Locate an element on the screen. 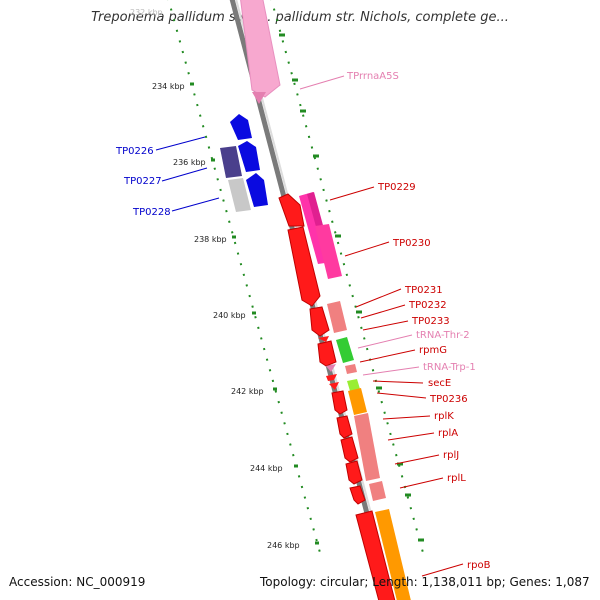  feature-rplK is located at coordinates (344, 427).